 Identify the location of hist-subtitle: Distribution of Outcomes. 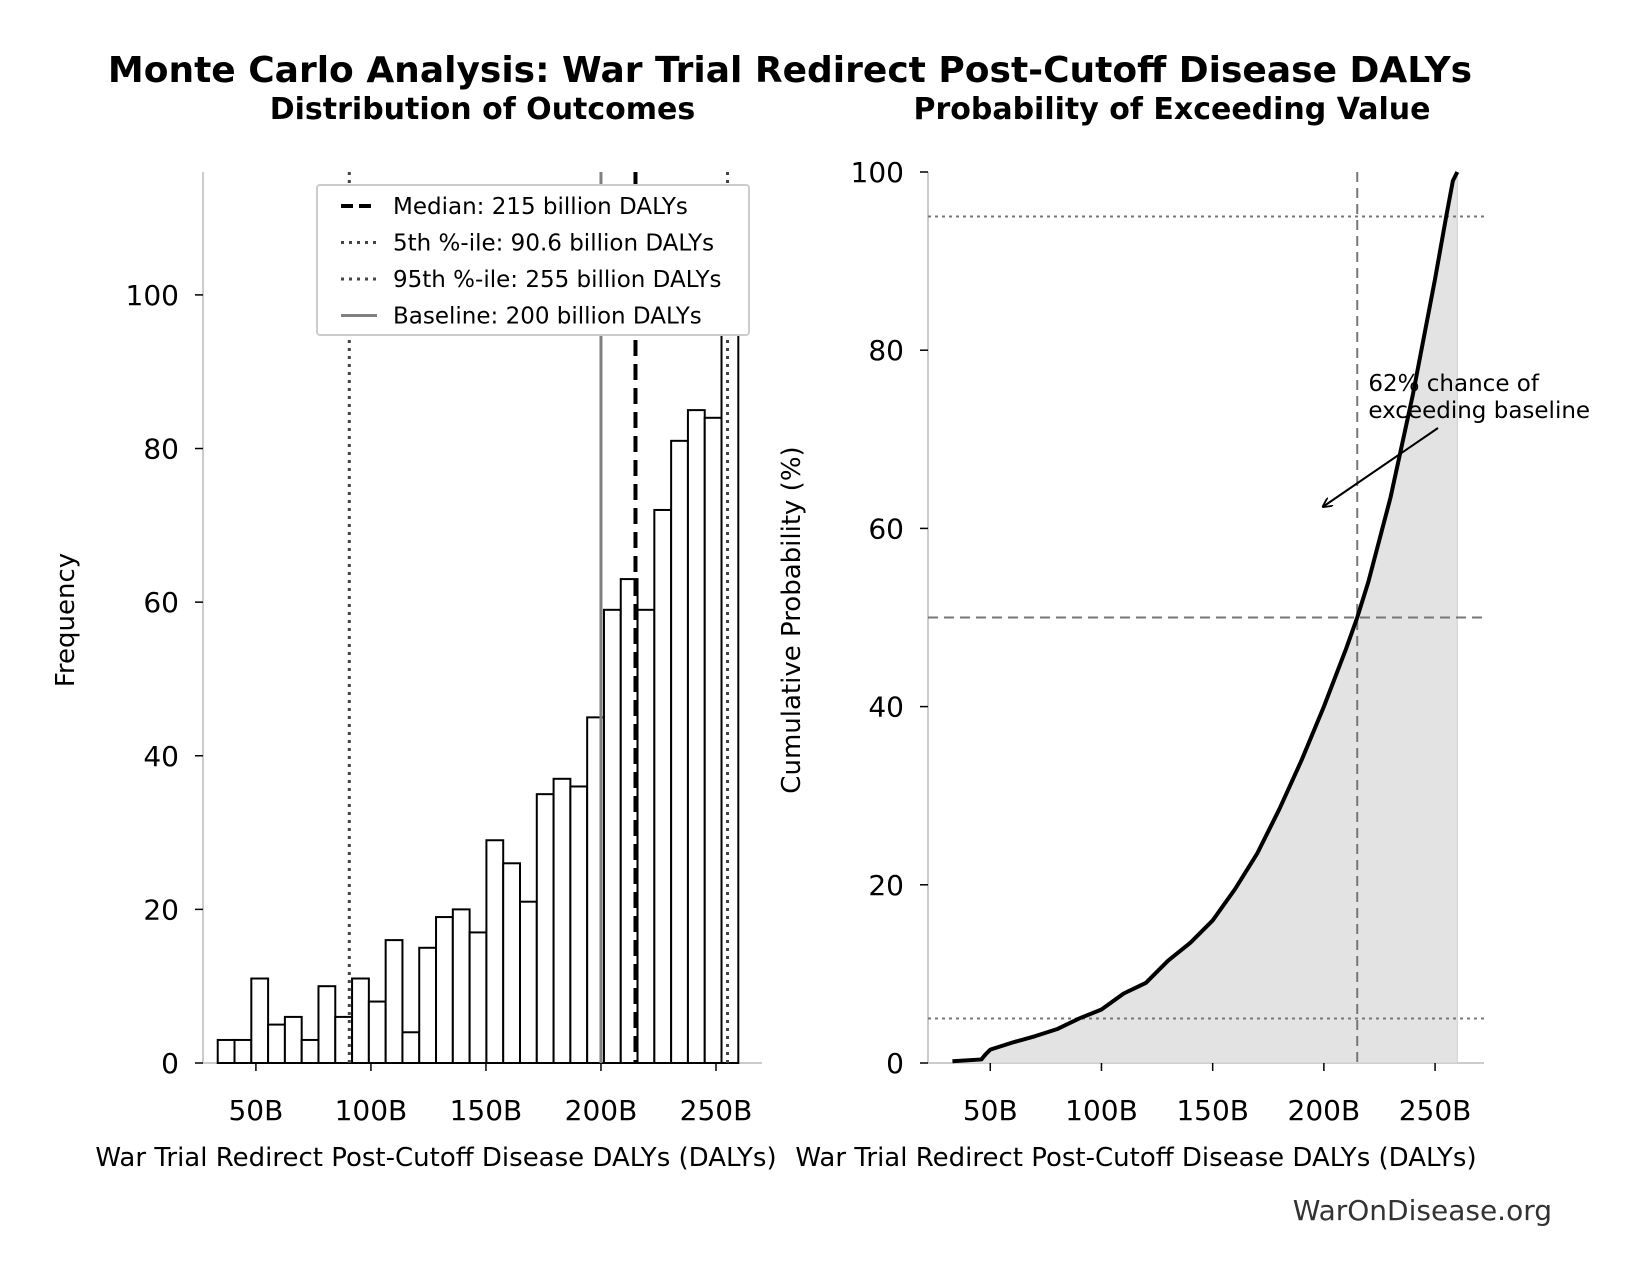
(483, 109).